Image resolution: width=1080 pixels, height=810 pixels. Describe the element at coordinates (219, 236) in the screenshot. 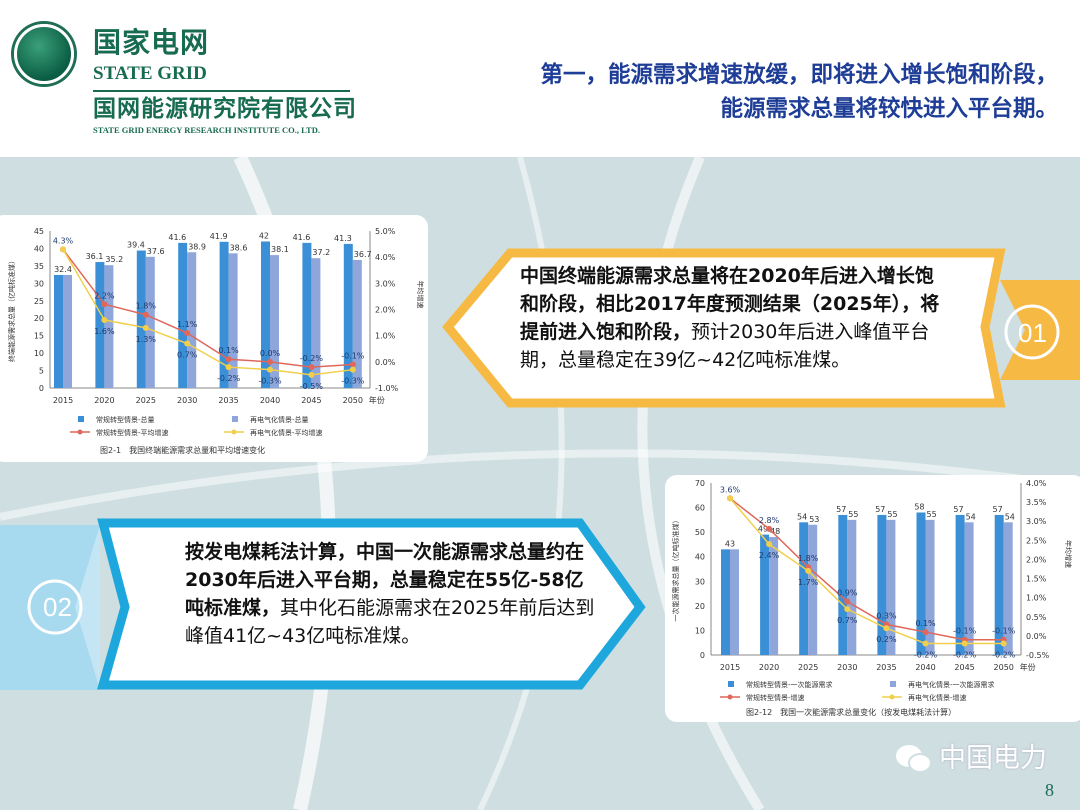

I see `bar-value-label: 41.9` at that location.